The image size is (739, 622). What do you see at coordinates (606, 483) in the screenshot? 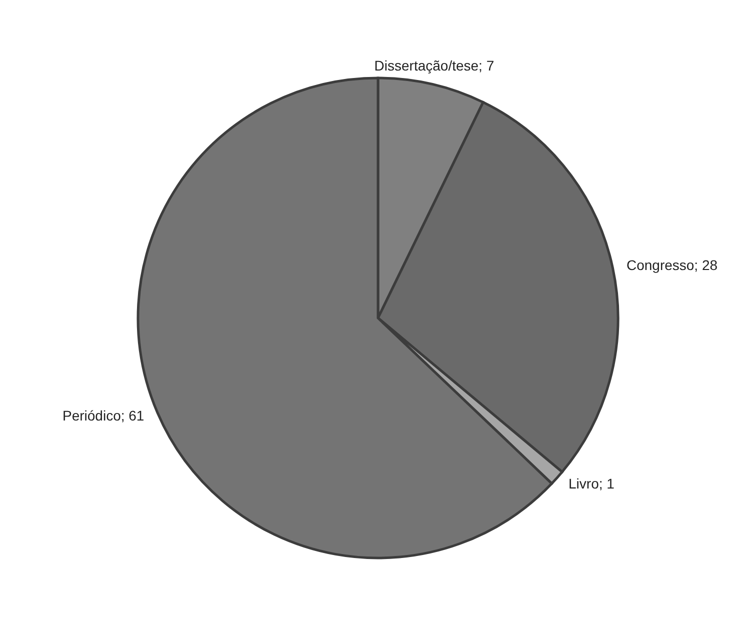
I see `data-label: ; 1` at bounding box center [606, 483].